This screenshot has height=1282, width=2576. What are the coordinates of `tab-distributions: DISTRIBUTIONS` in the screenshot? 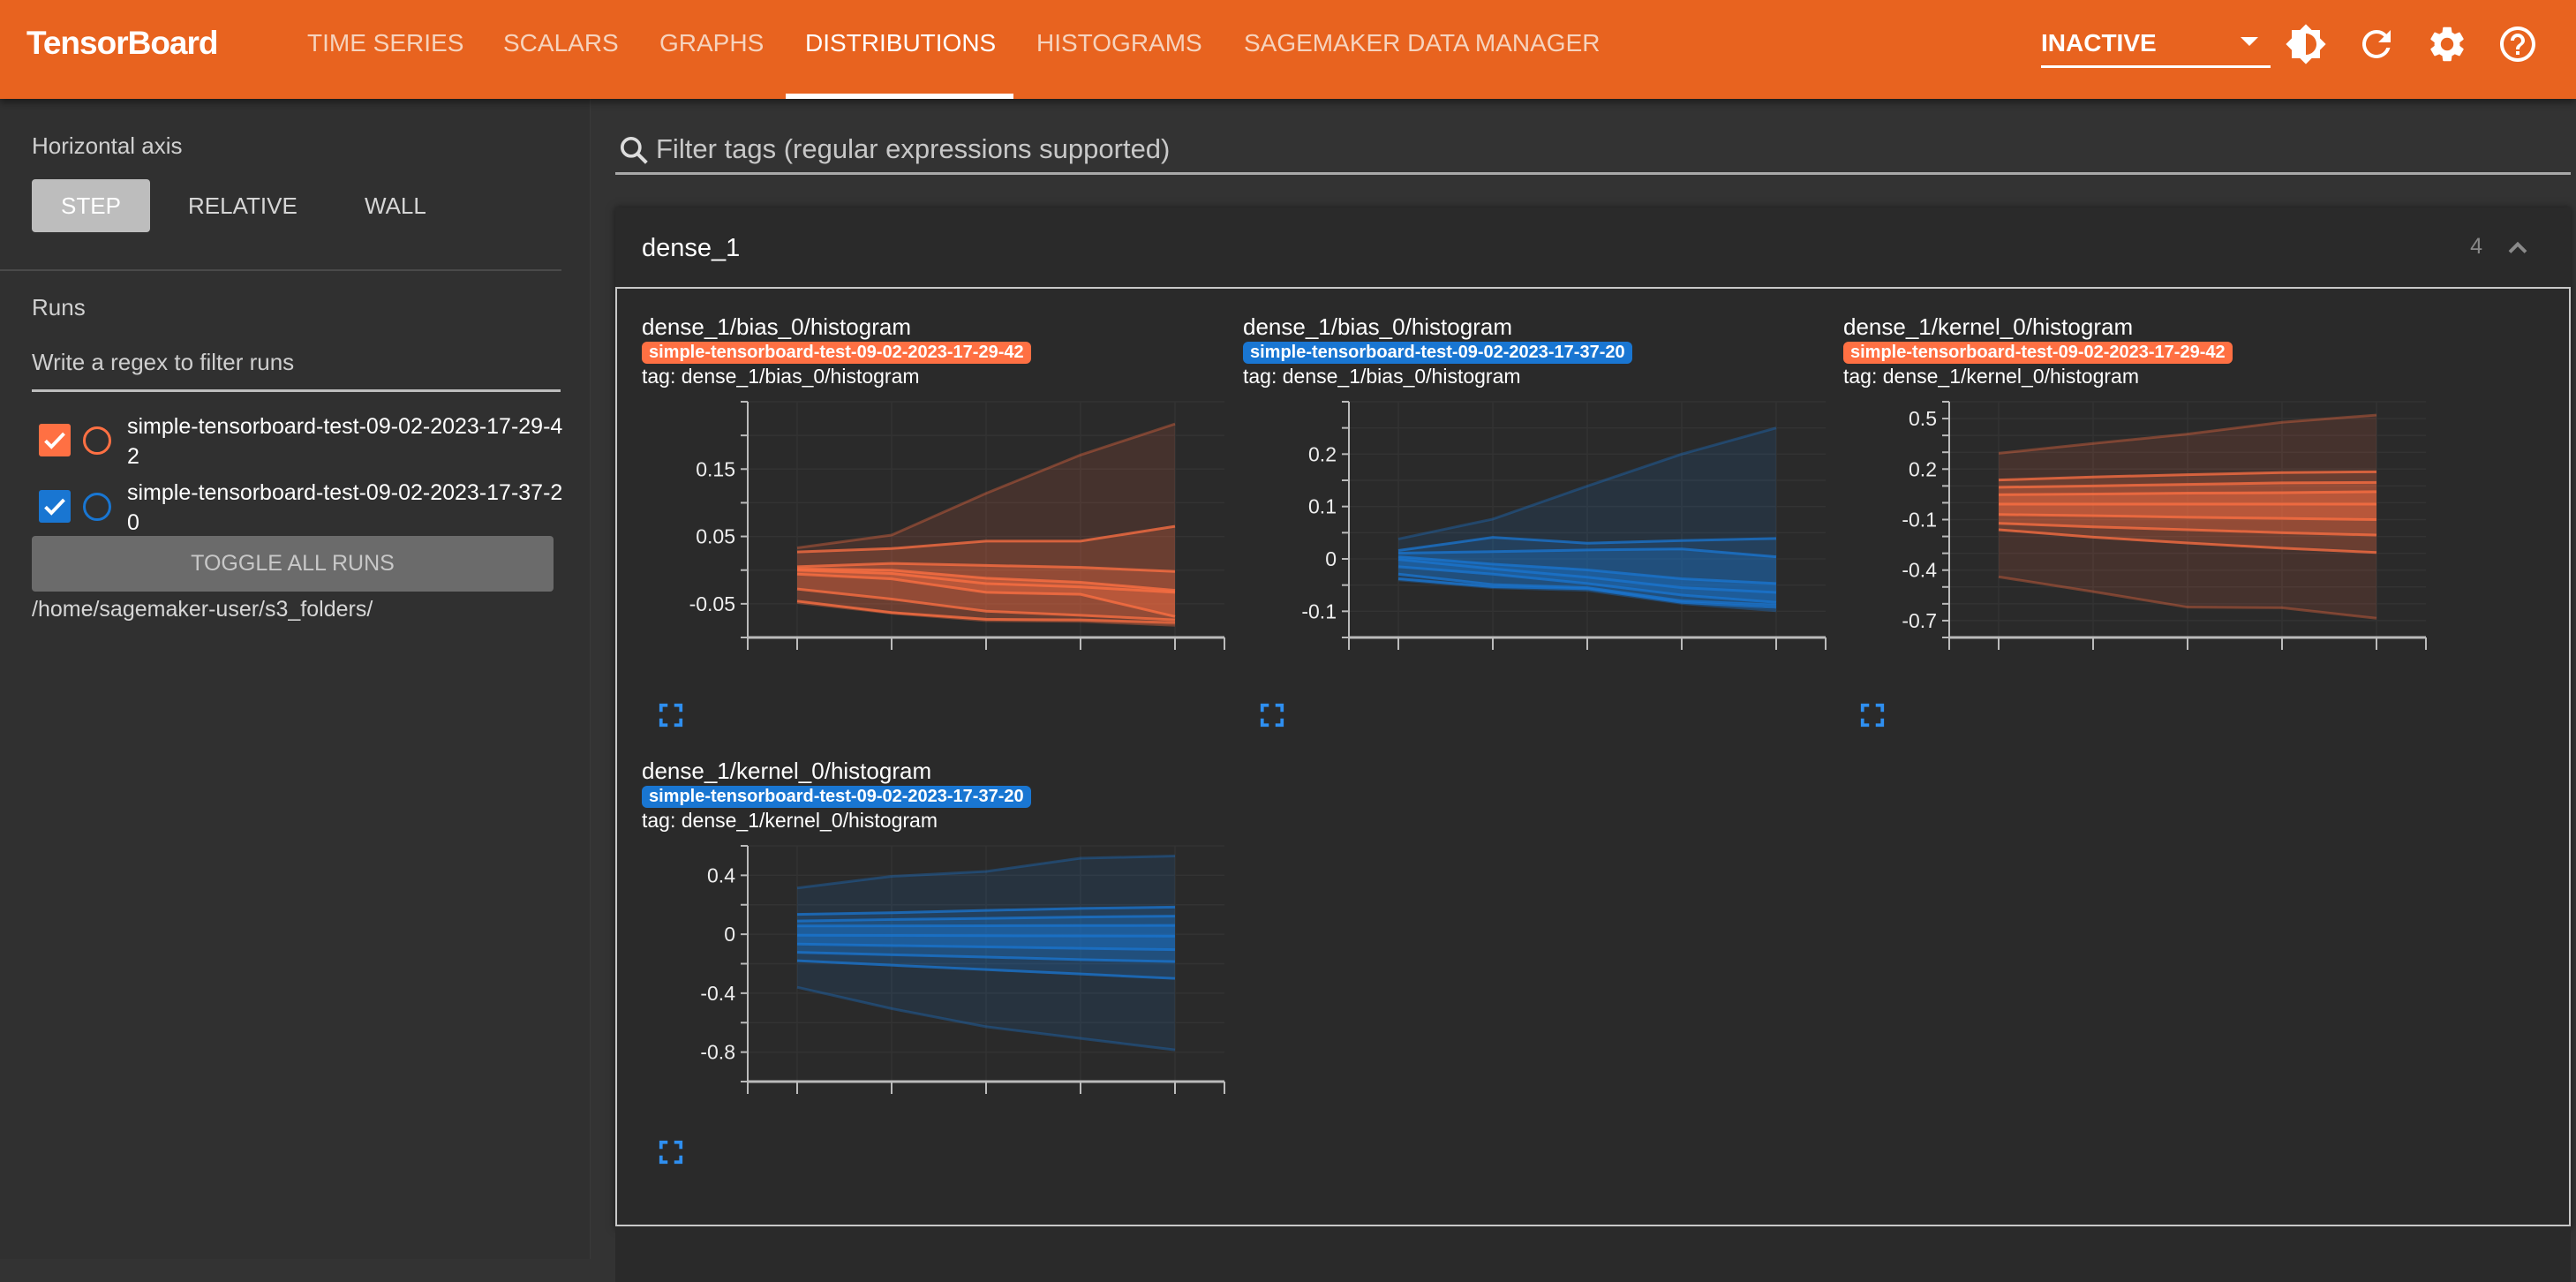 It's located at (901, 43).